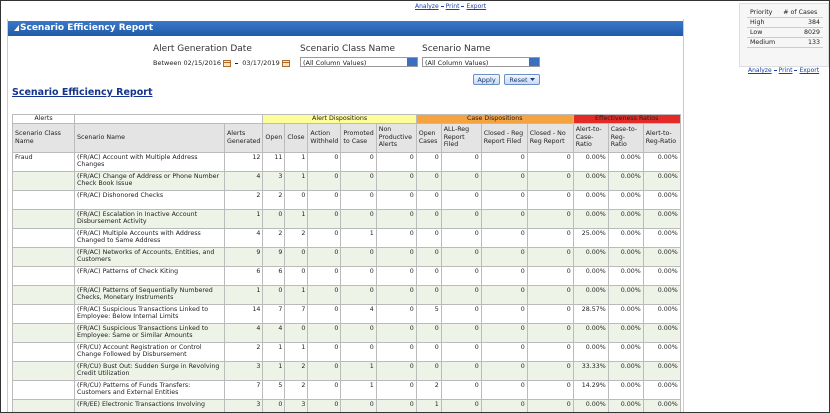 The width and height of the screenshot is (830, 413). Describe the element at coordinates (202, 63) in the screenshot. I see `date-from: 02/15/2016` at that location.